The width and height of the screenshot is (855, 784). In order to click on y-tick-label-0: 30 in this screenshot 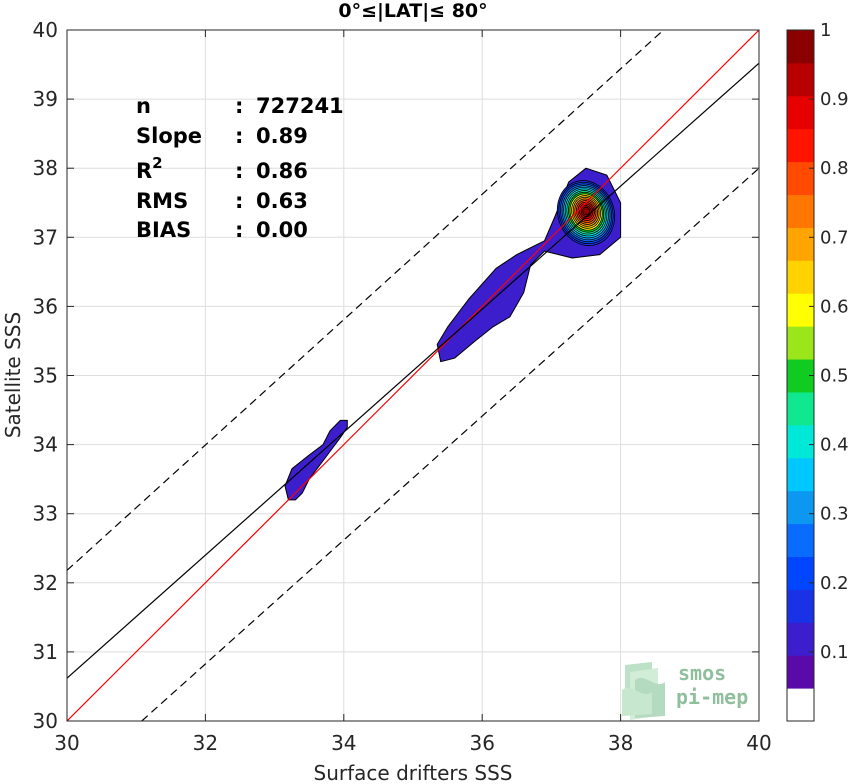, I will do `click(45, 721)`.